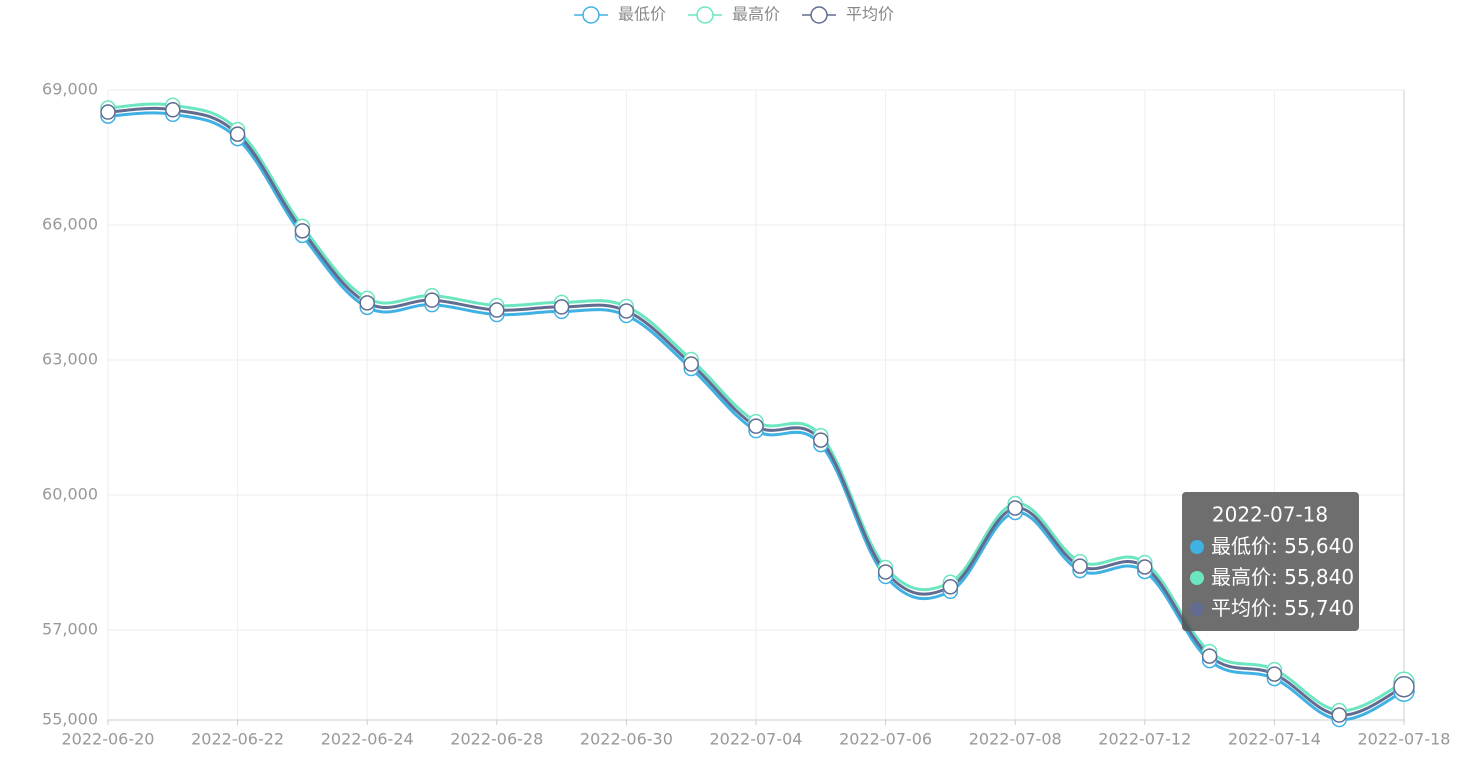 Image resolution: width=1481 pixels, height=757 pixels. Describe the element at coordinates (496, 739) in the screenshot. I see `x-tick-label: 2022-06-28` at that location.